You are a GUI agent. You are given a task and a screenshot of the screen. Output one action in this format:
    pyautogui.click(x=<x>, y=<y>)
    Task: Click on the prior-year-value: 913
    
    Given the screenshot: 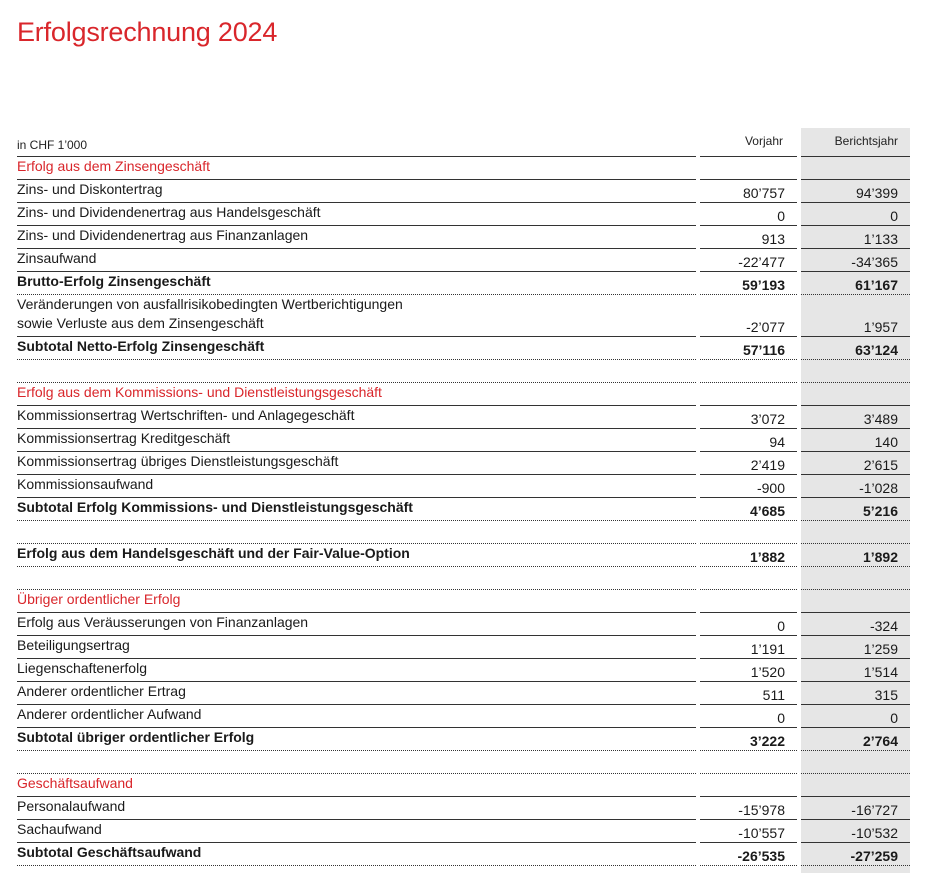 What is the action you would take?
    pyautogui.click(x=773, y=239)
    